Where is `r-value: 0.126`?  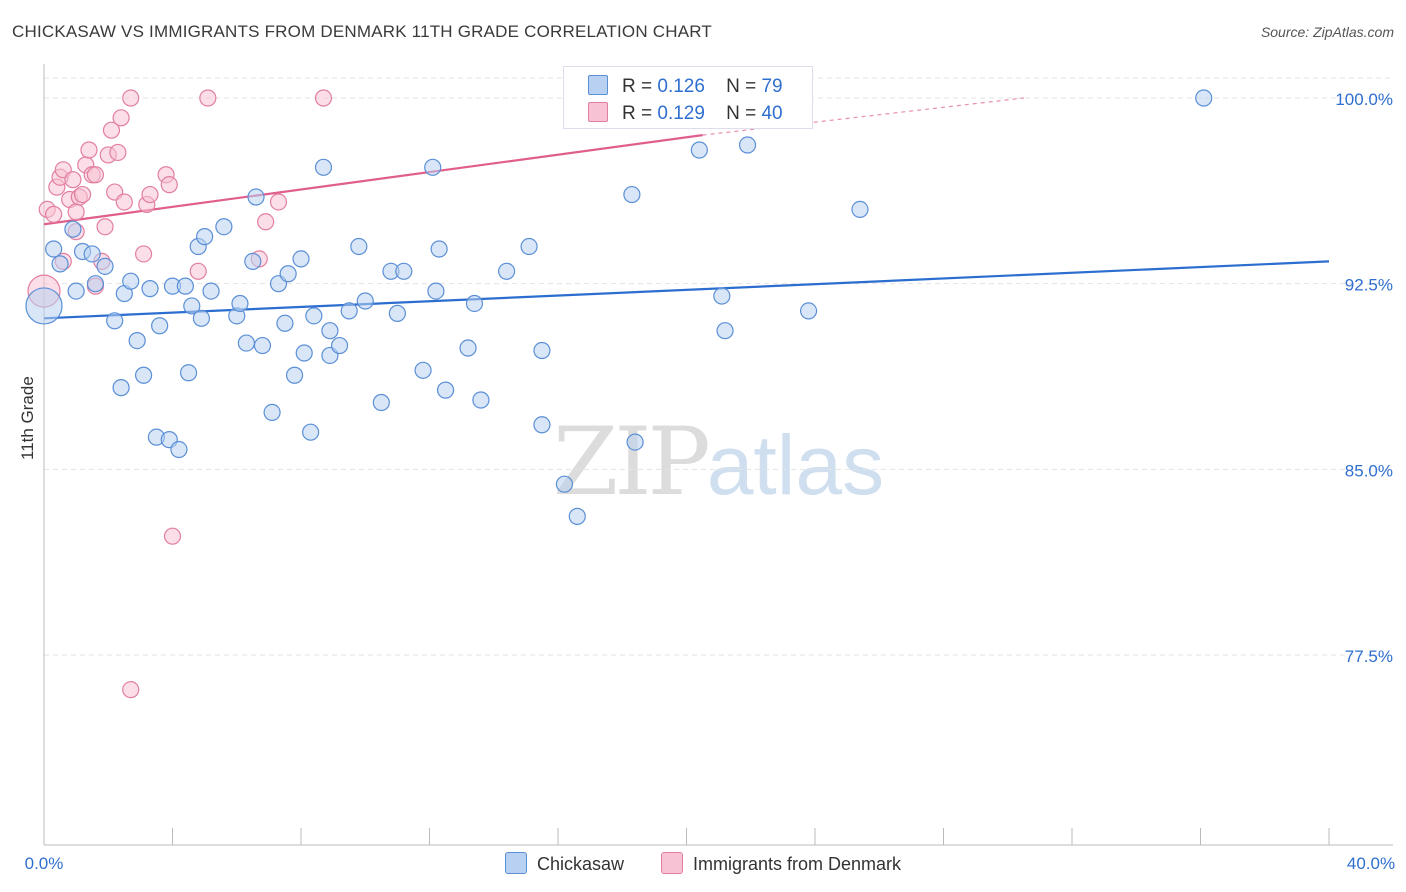 r-value: 0.126 is located at coordinates (681, 86).